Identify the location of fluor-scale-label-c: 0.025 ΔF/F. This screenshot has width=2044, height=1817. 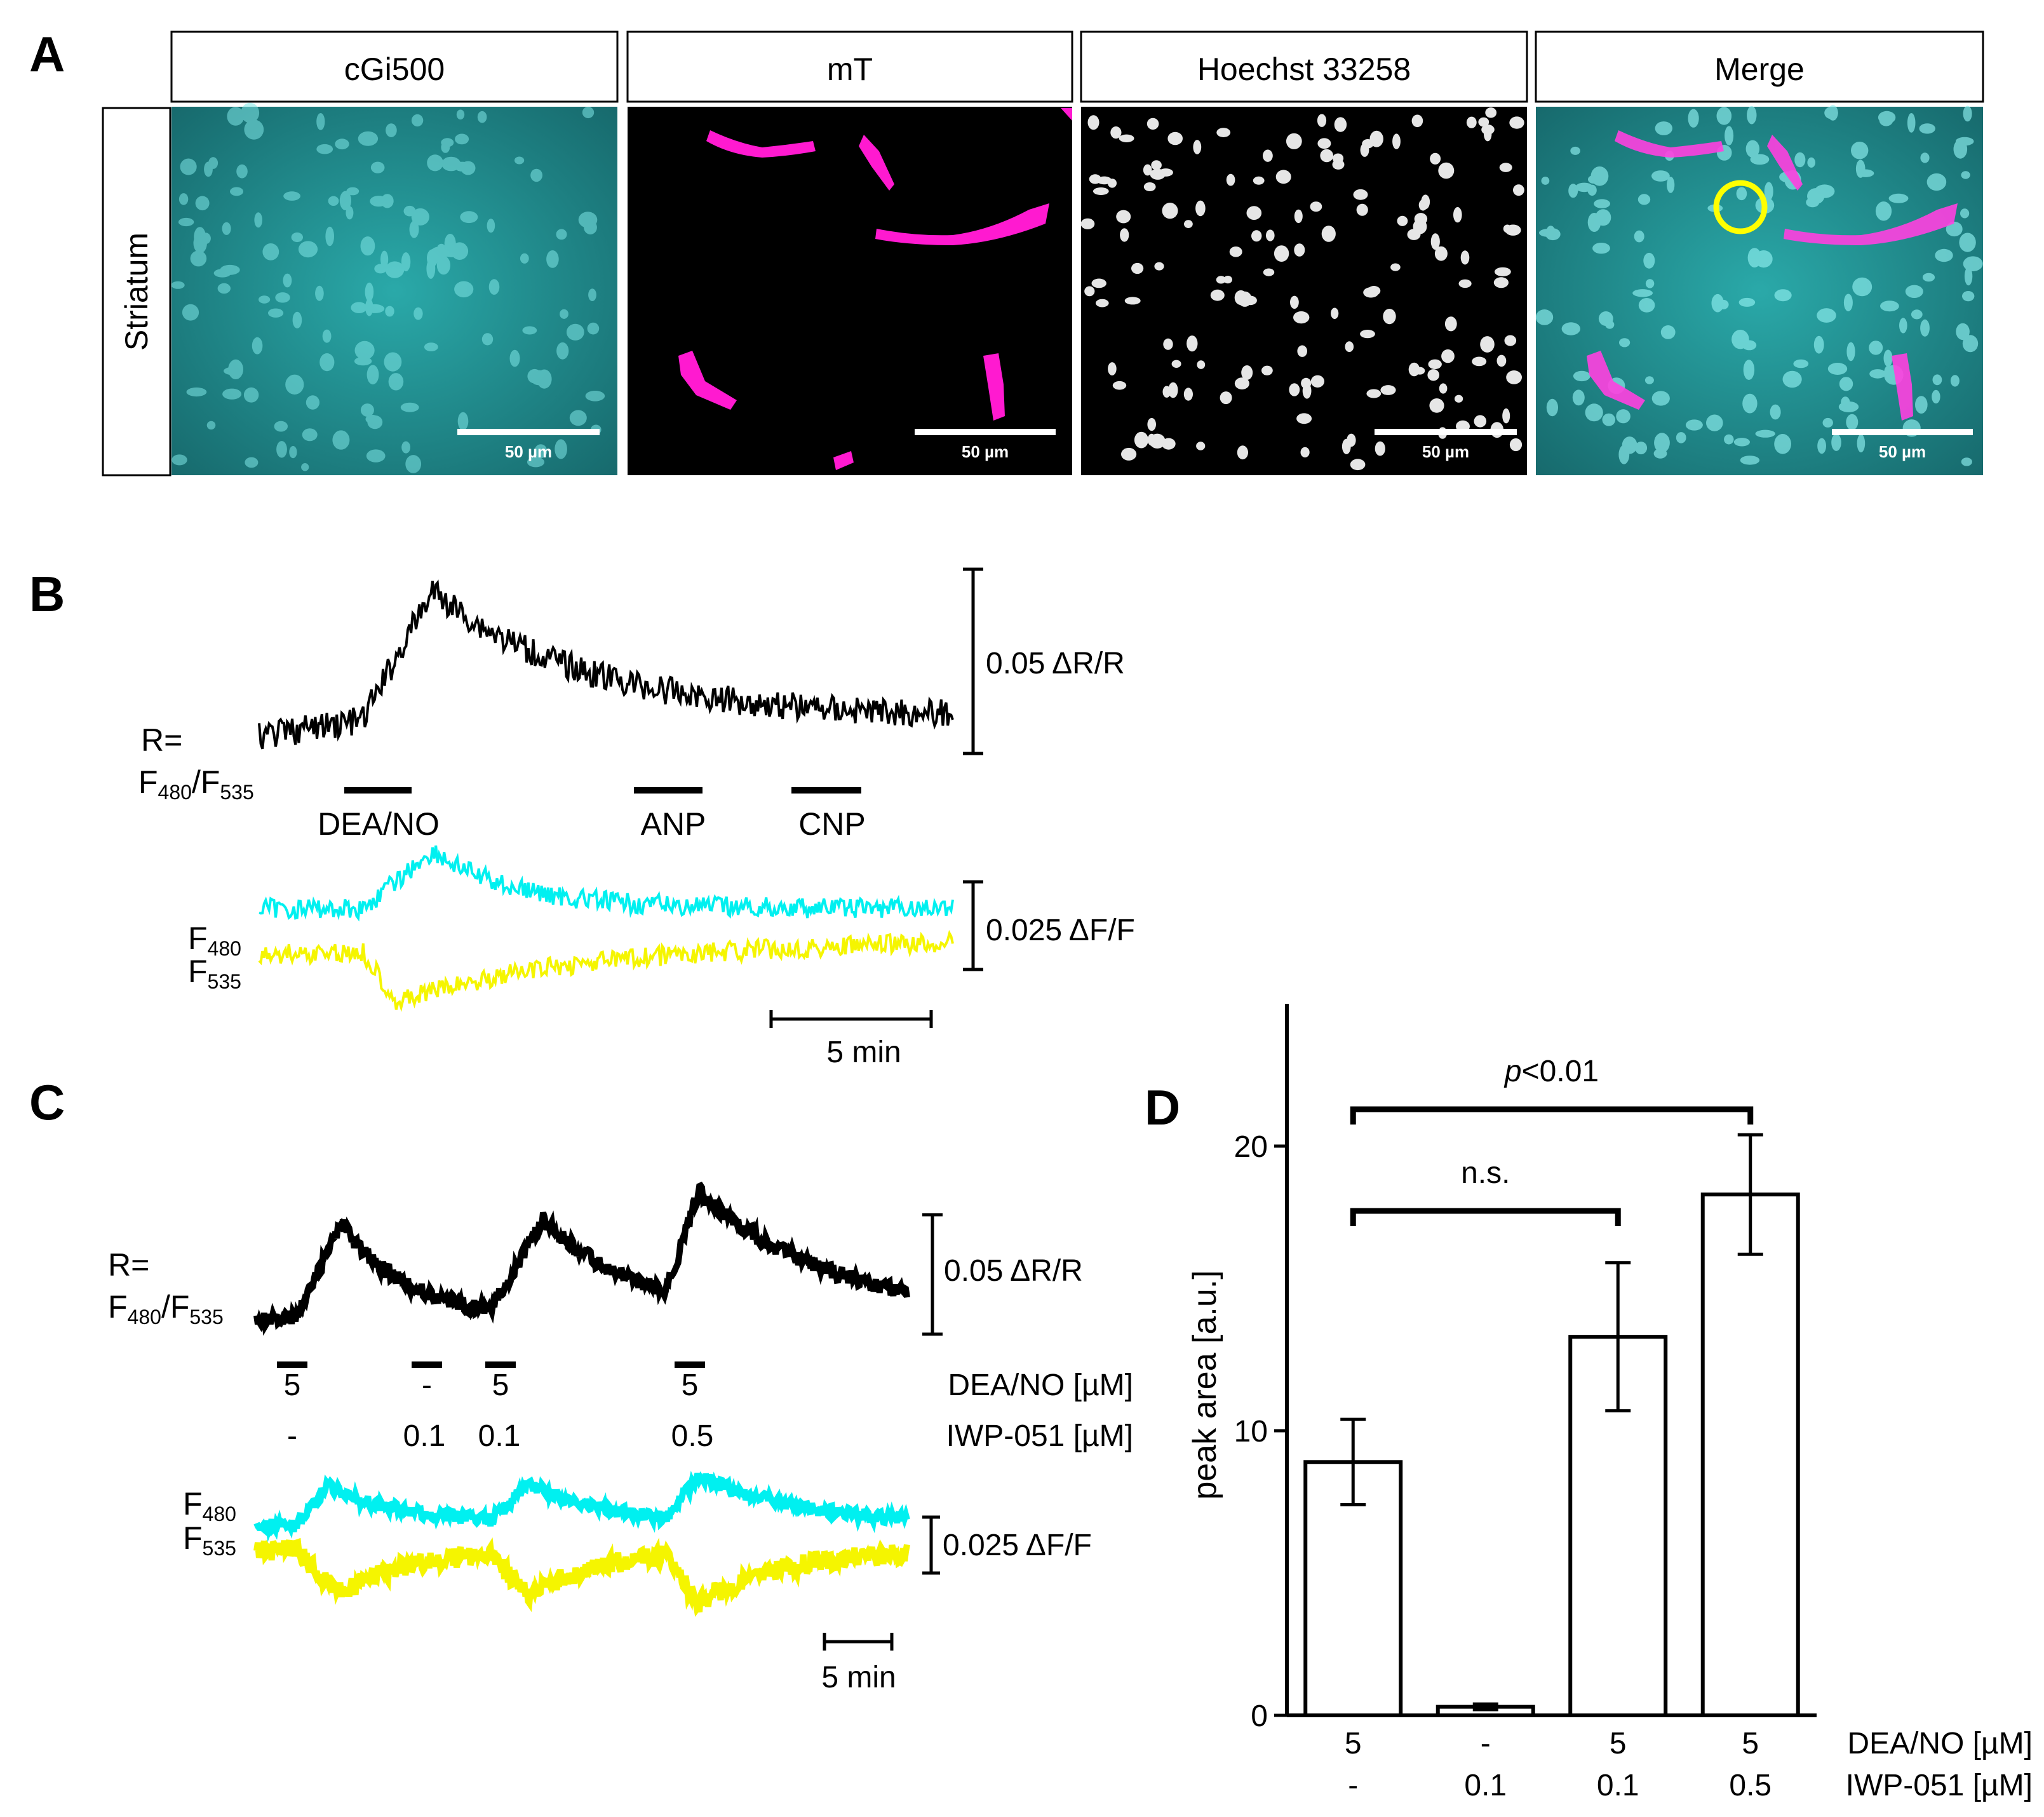
(1018, 1545).